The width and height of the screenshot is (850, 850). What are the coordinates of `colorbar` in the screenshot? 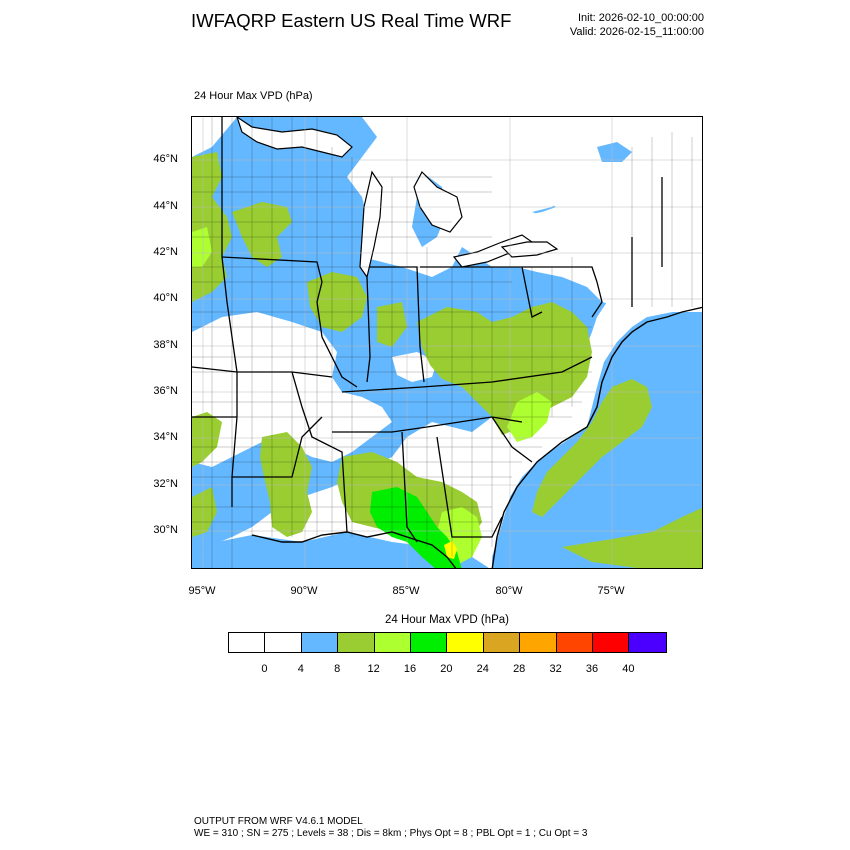 It's located at (447, 642).